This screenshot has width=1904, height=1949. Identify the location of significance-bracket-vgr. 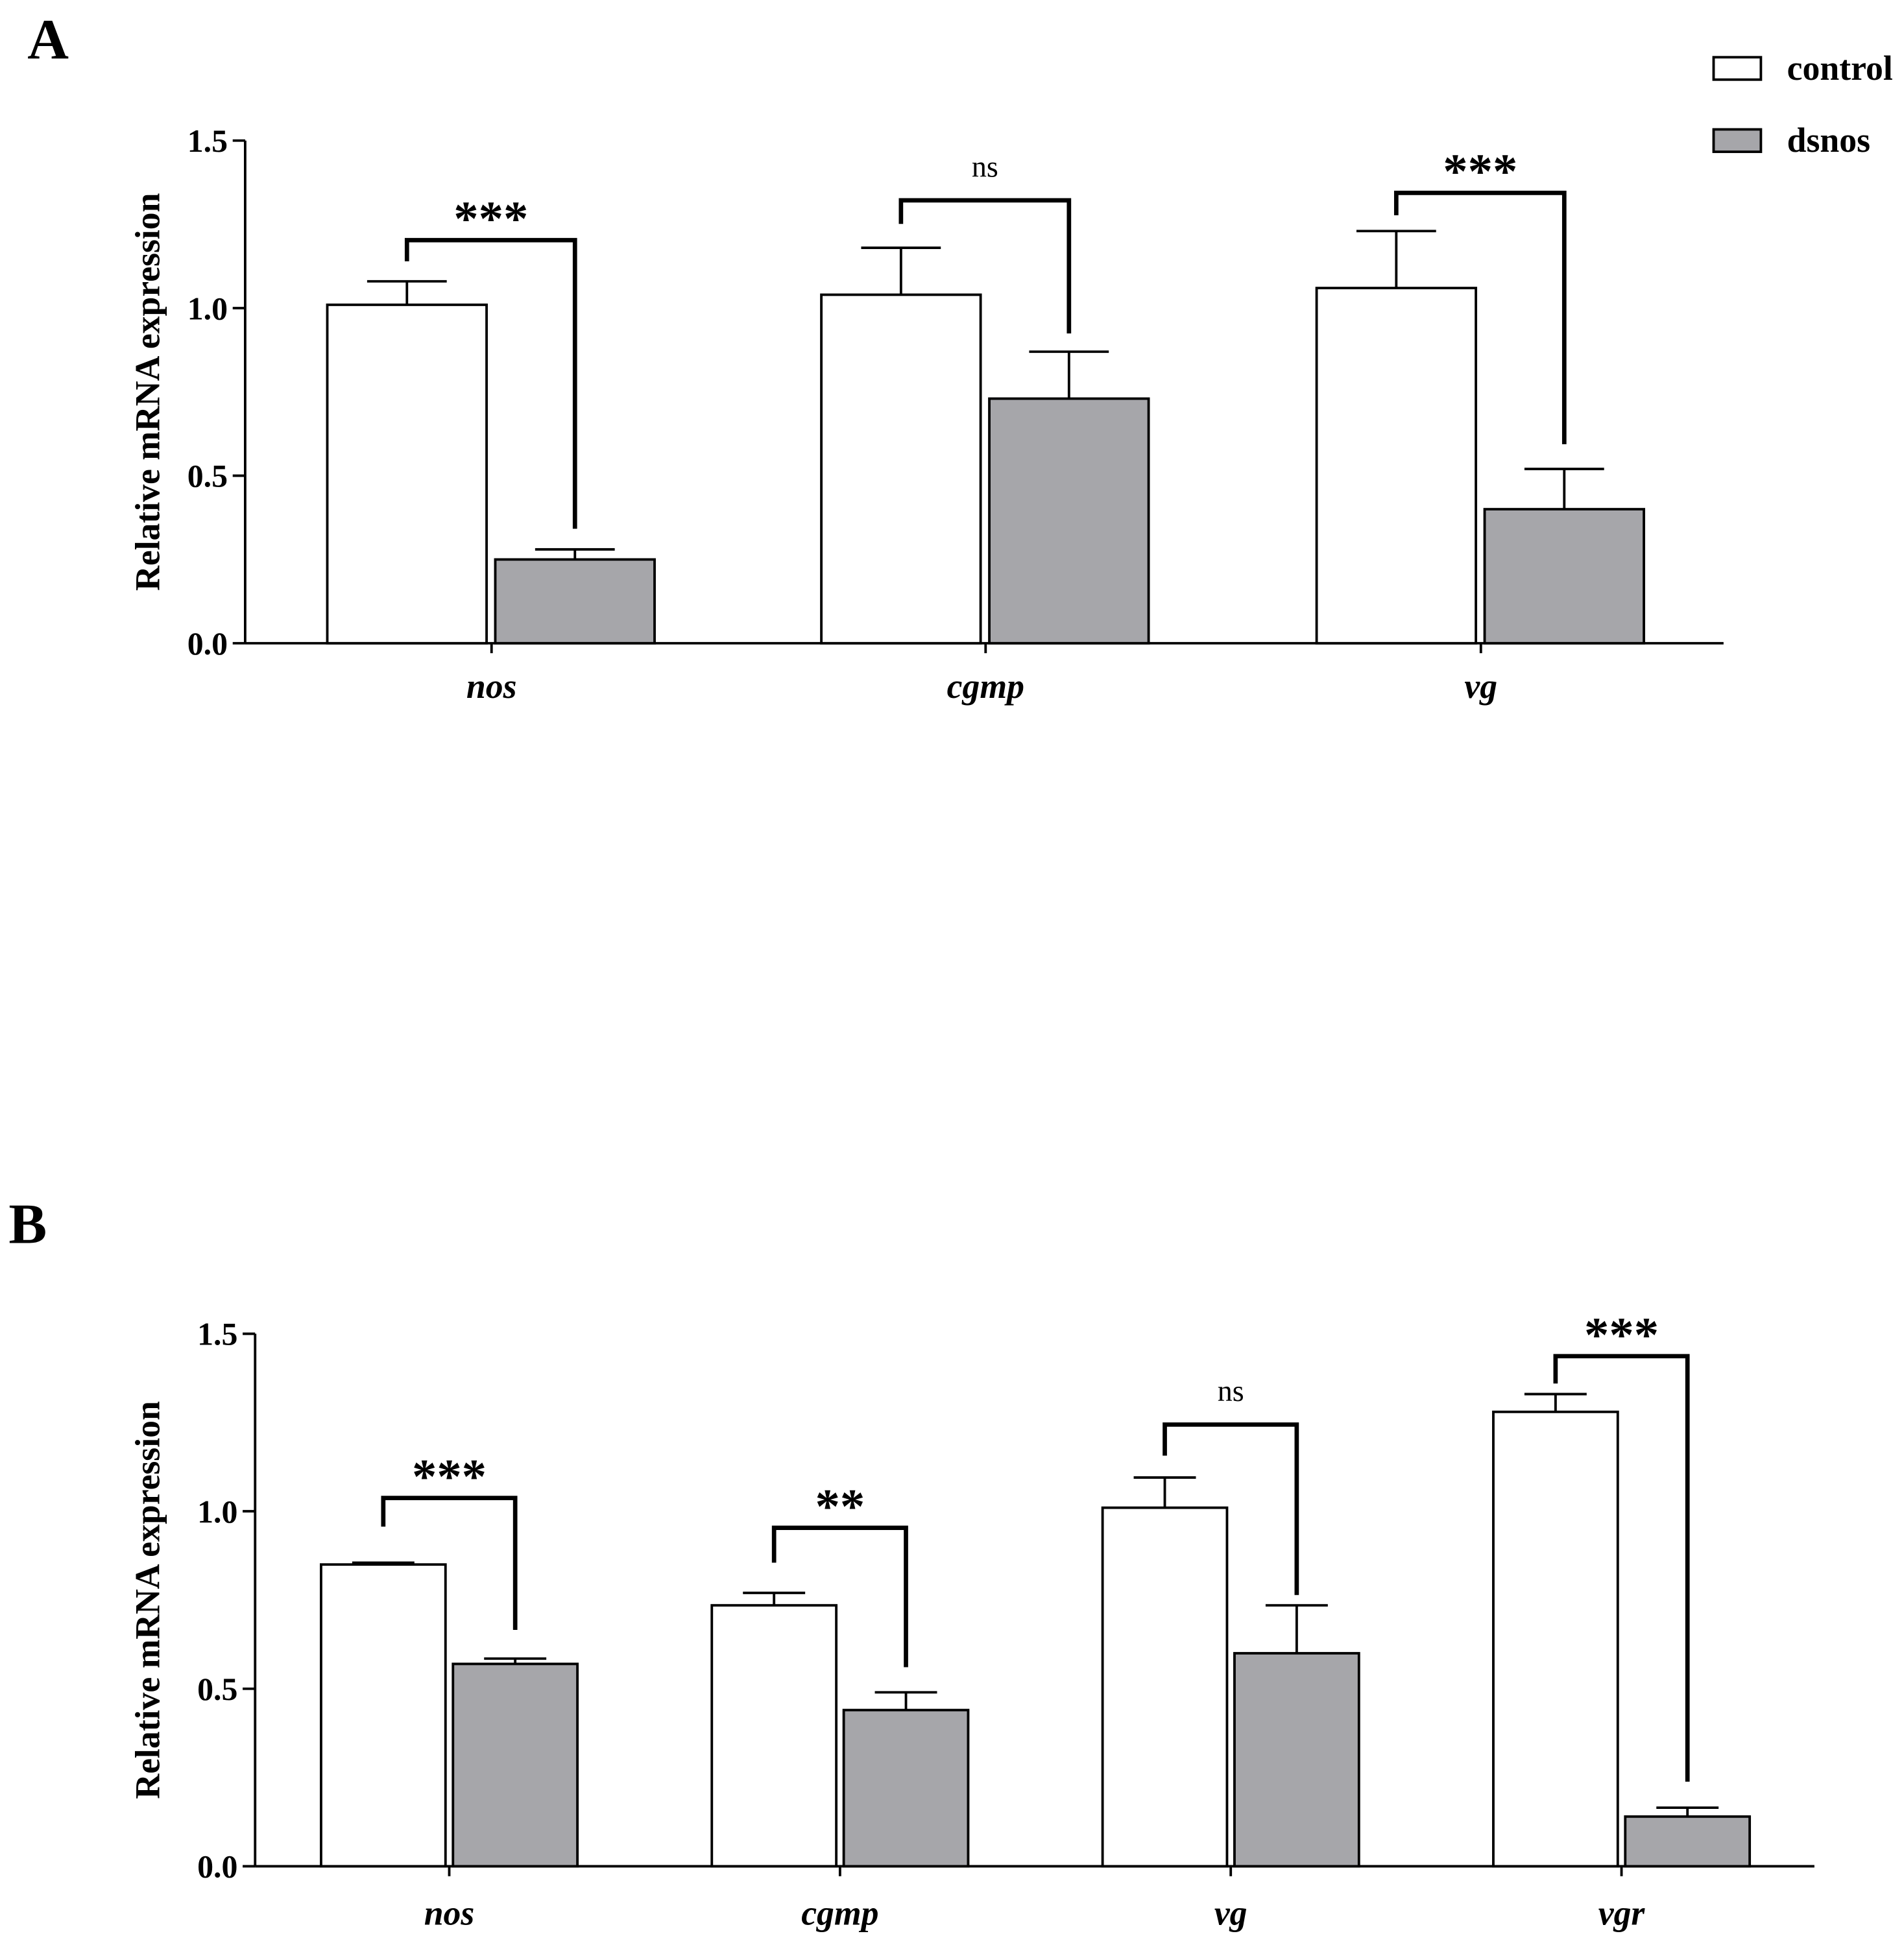
(1621, 1568).